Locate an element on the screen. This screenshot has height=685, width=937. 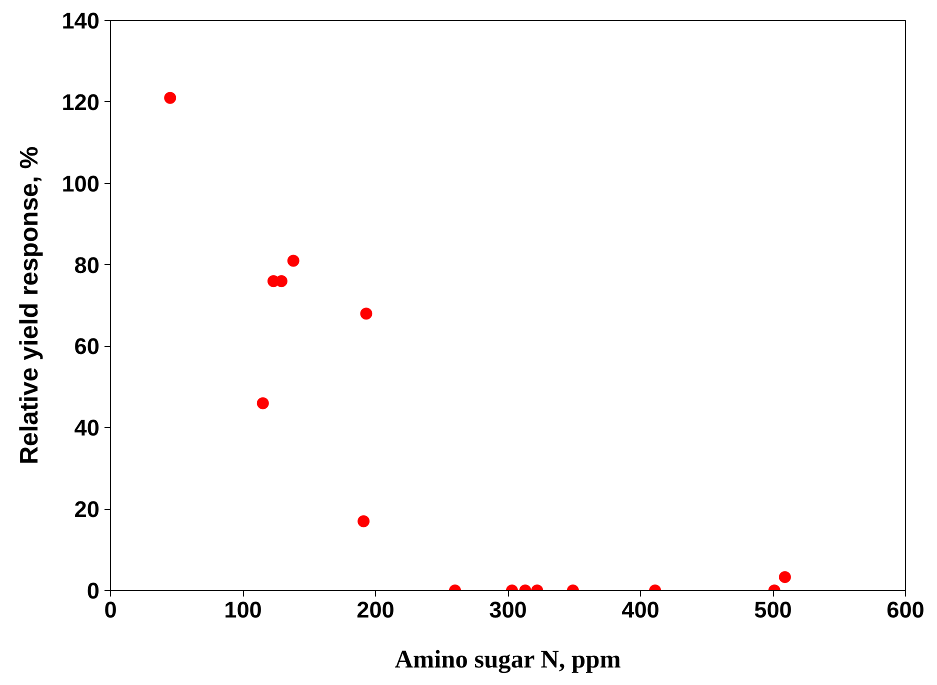
x-tick-label: 600 is located at coordinates (905, 609).